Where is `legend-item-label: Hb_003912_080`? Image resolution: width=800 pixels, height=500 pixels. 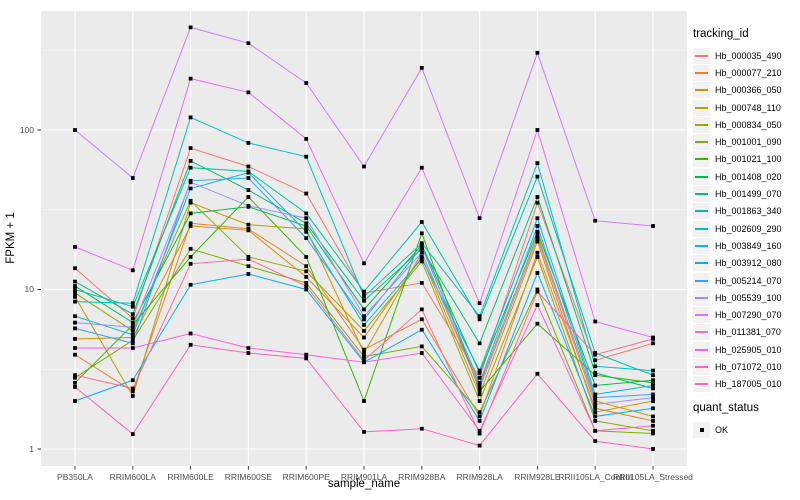 legend-item-label: Hb_003912_080 is located at coordinates (748, 263).